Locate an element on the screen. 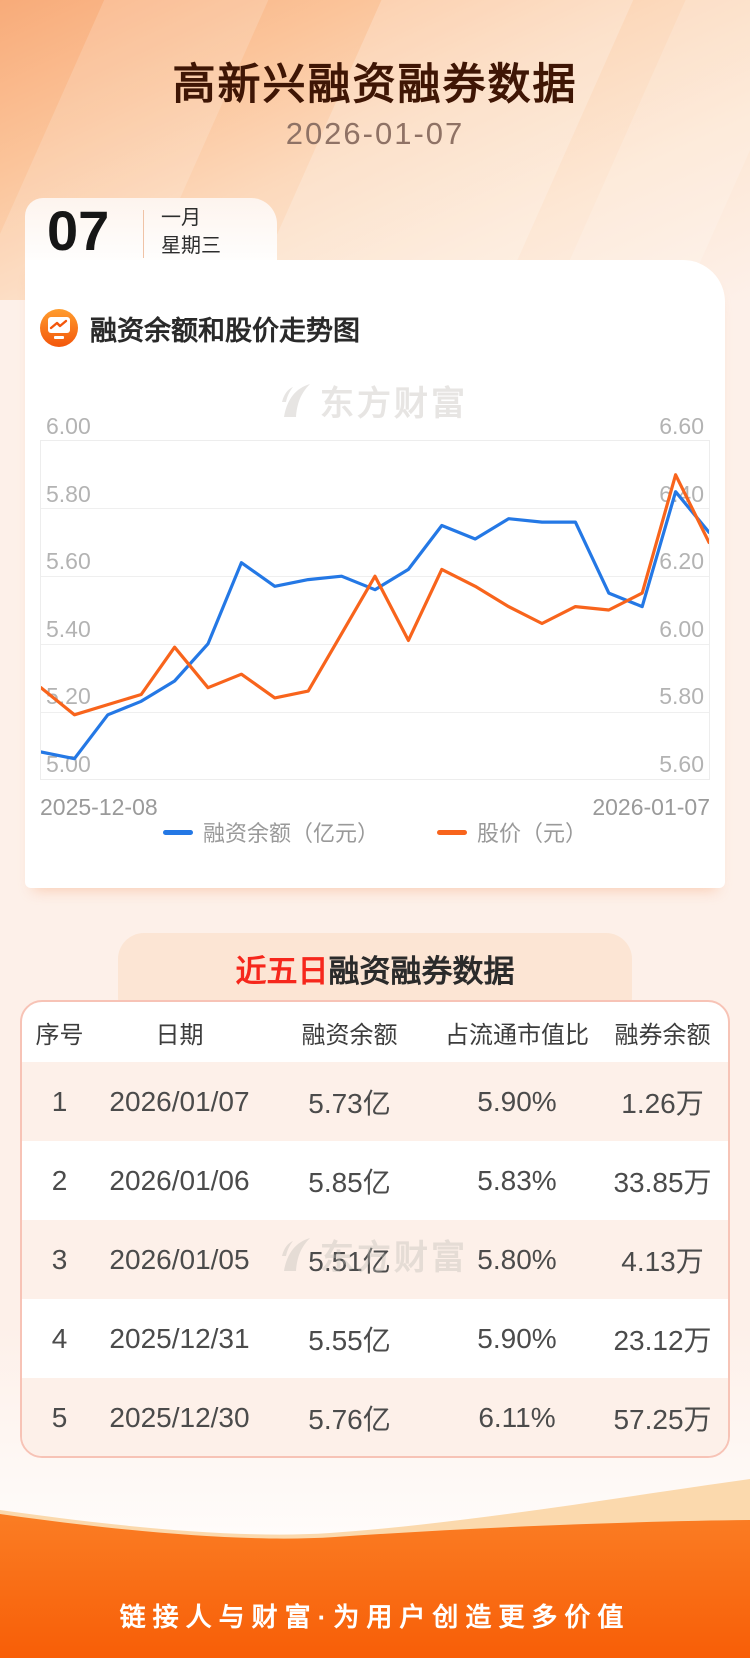  table-cell: 33.85万 is located at coordinates (662, 1182).